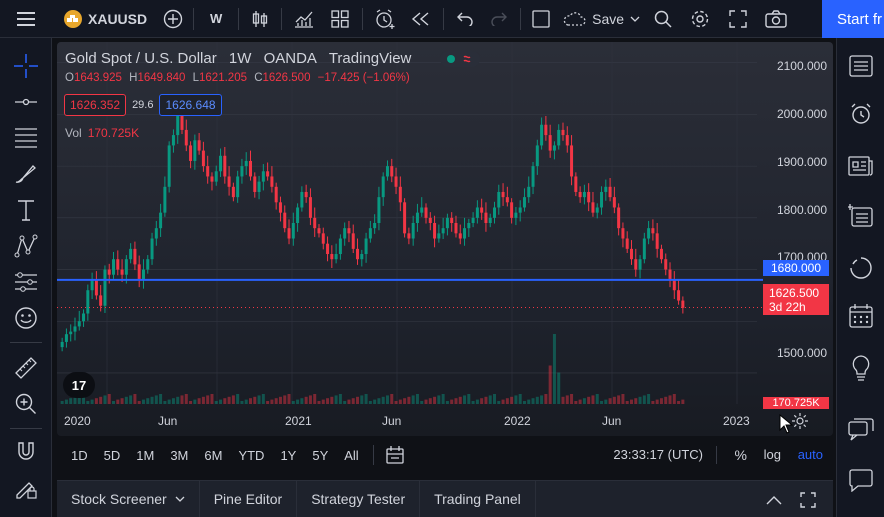 Image resolution: width=884 pixels, height=517 pixels. What do you see at coordinates (249, 498) in the screenshot?
I see `tab-pine-editor: Pine Editor` at bounding box center [249, 498].